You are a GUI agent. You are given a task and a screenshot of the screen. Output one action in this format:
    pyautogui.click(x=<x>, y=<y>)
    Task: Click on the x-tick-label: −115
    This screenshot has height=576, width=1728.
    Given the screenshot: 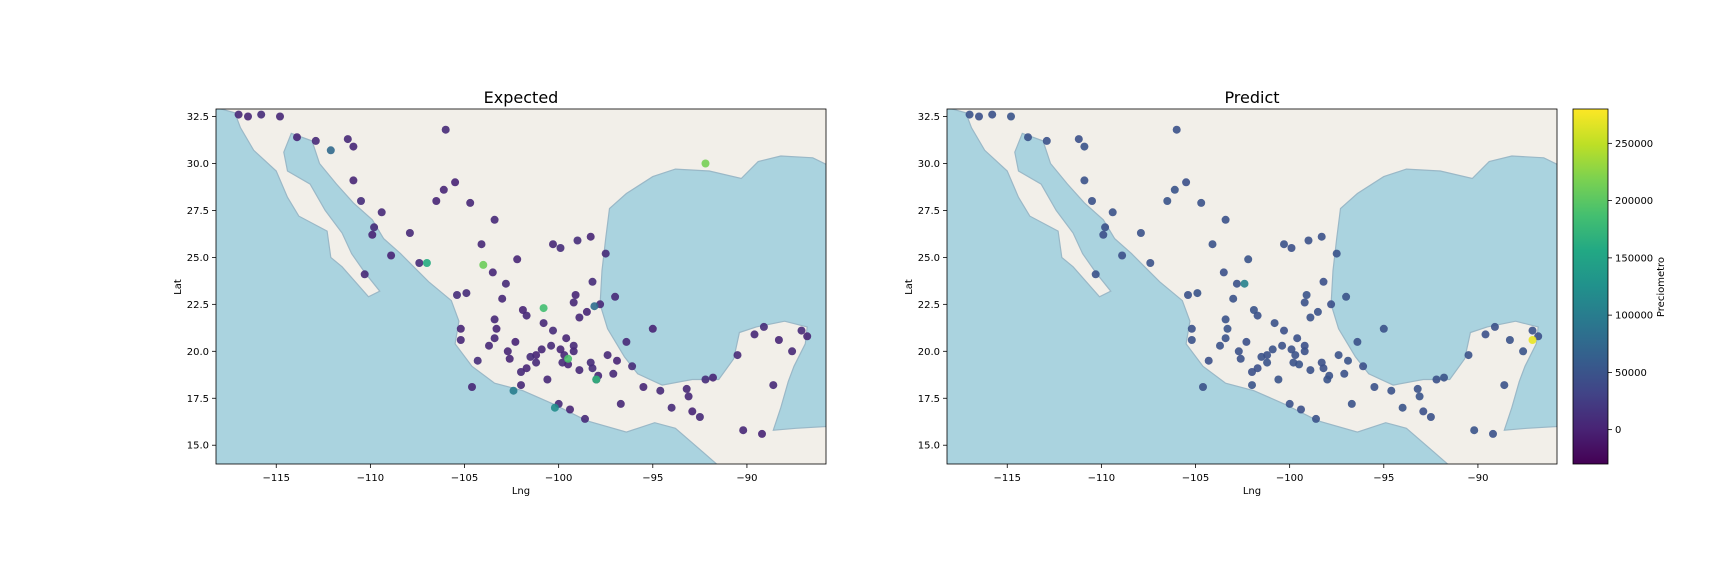 What is the action you would take?
    pyautogui.click(x=1007, y=478)
    